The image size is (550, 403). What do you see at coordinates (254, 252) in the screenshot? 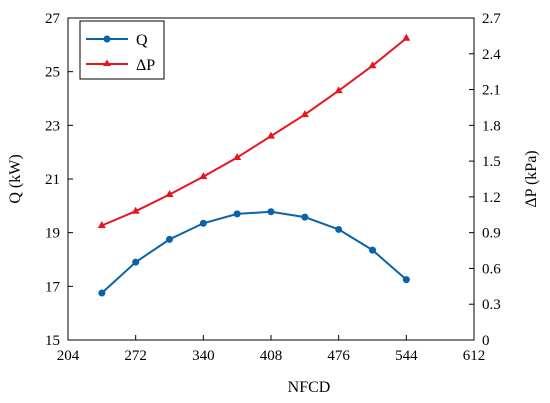
I see `series-q-line` at bounding box center [254, 252].